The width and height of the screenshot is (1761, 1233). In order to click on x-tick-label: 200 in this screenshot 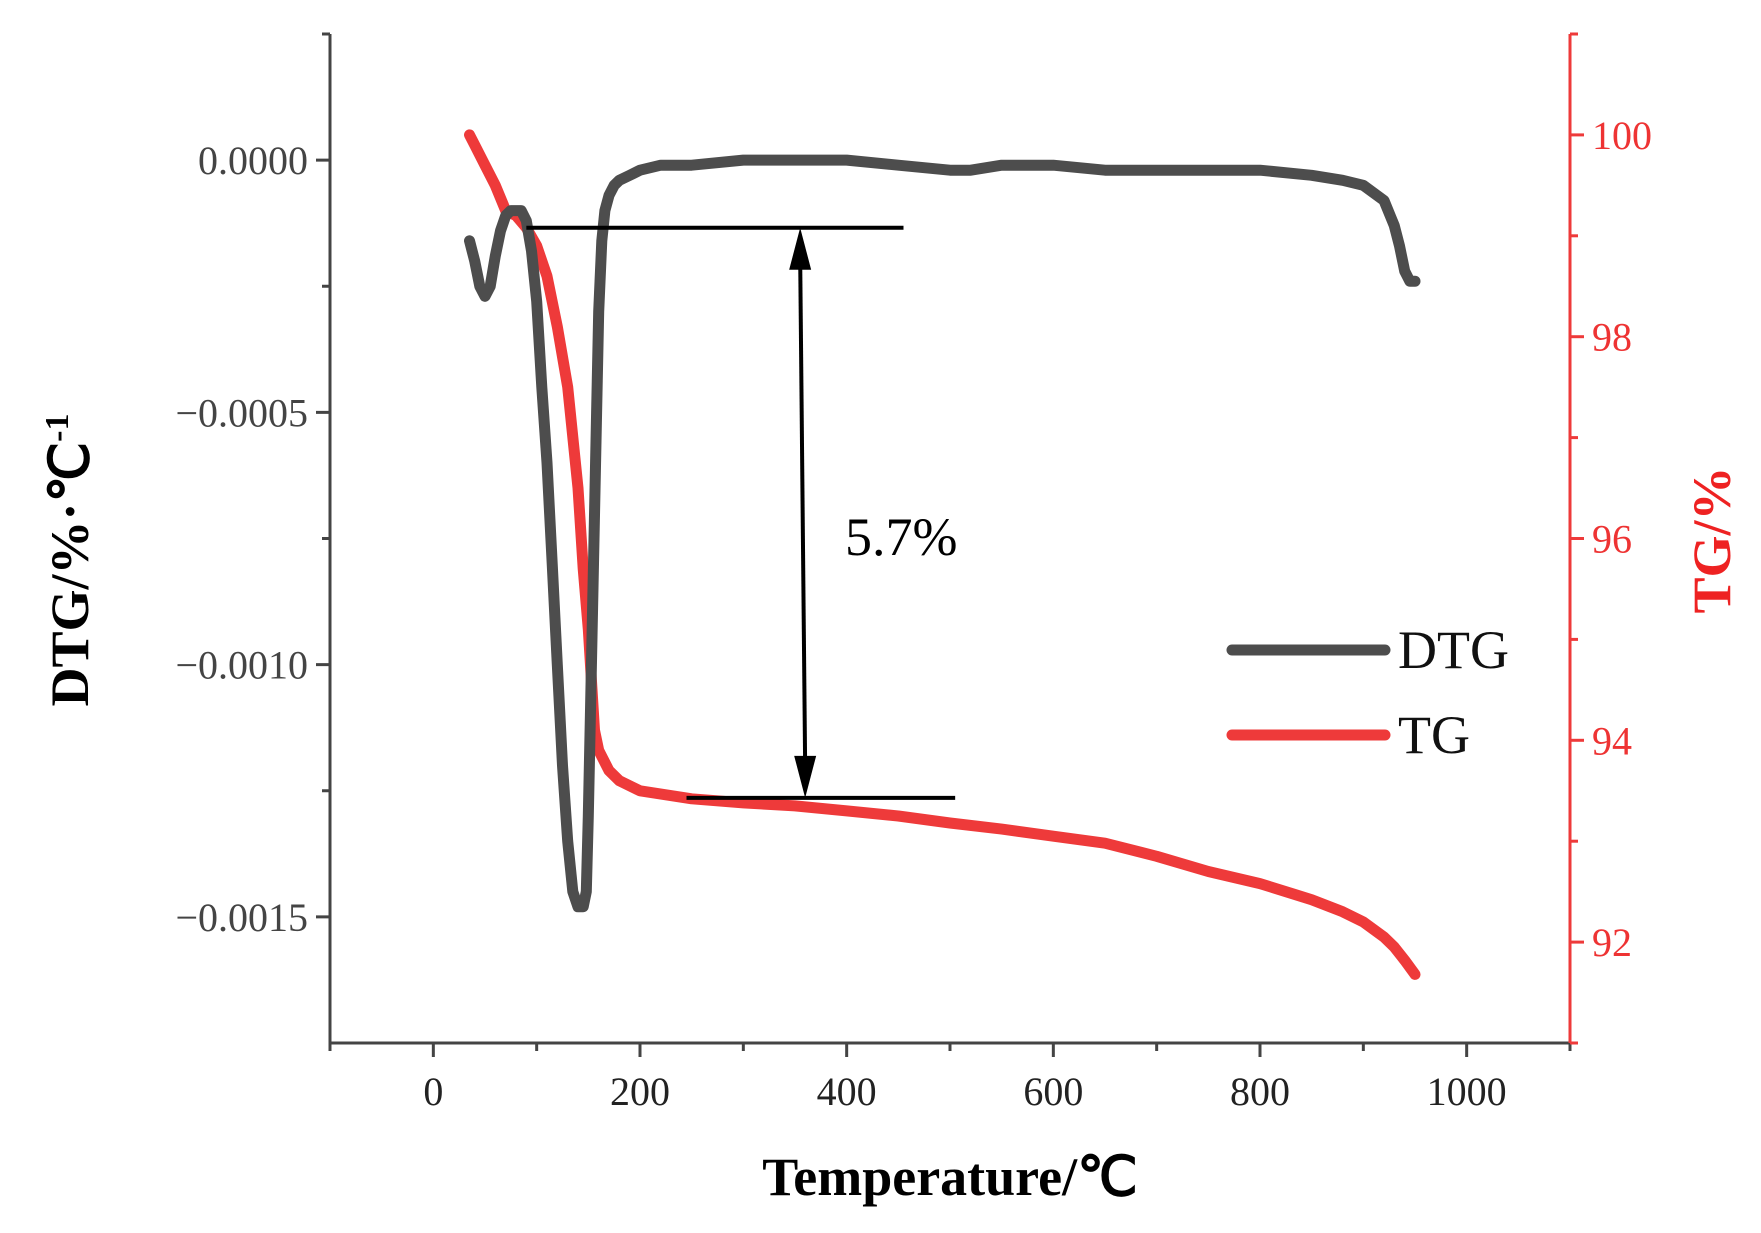, I will do `click(640, 1091)`.